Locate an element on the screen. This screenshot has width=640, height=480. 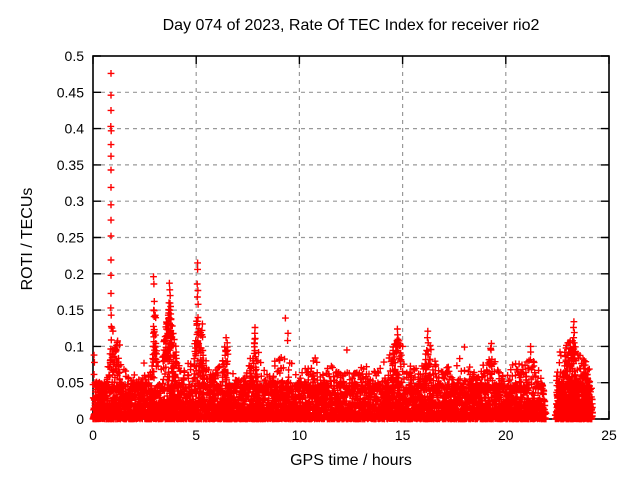
y-tick-label: 0.4 is located at coordinates (75, 129).